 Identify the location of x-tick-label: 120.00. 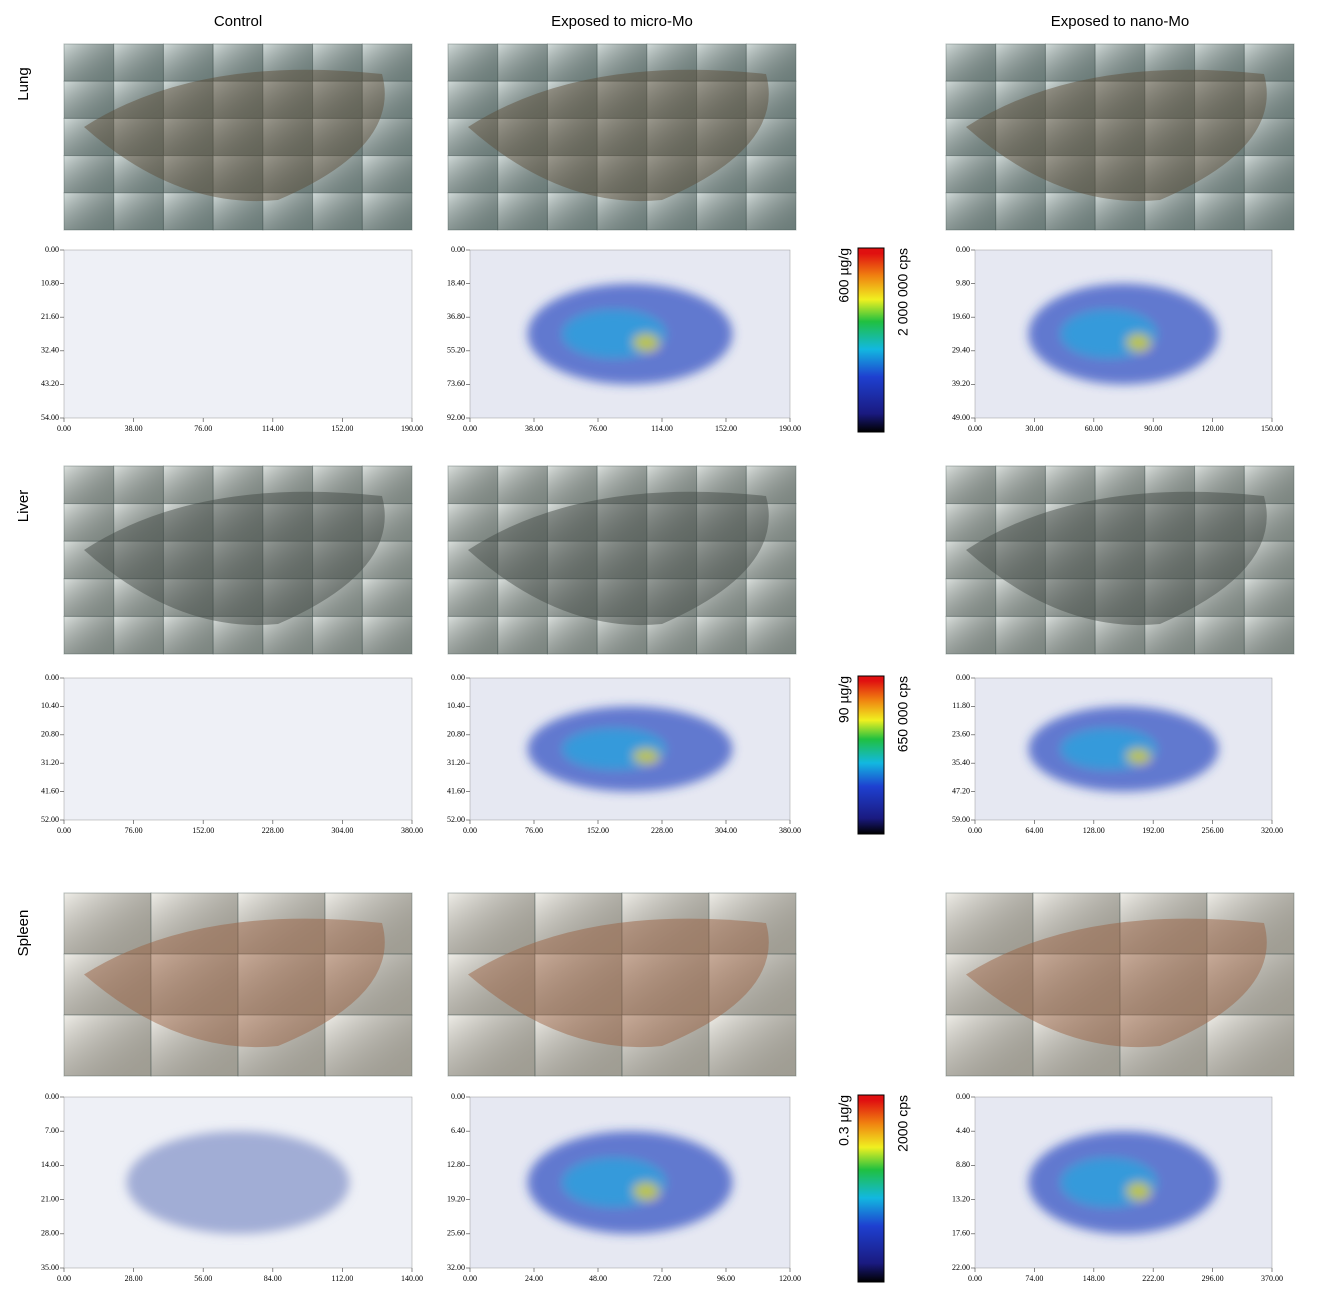
(790, 1278).